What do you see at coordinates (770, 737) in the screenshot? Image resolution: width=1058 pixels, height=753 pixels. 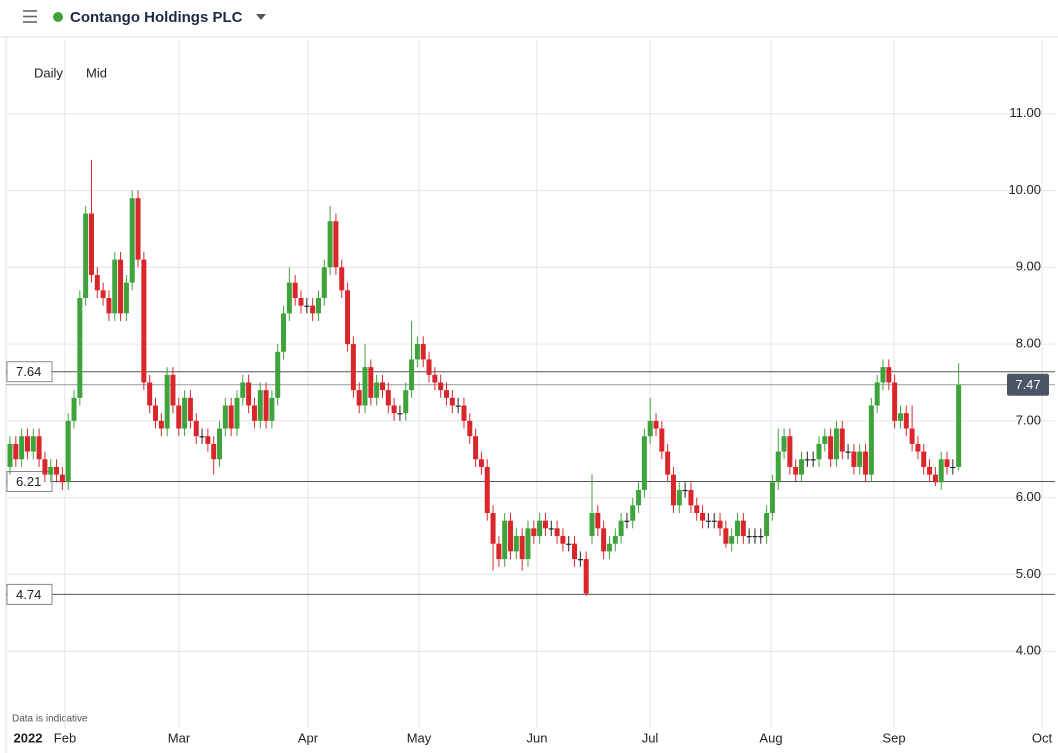 I see `x-tick-label: Aug` at bounding box center [770, 737].